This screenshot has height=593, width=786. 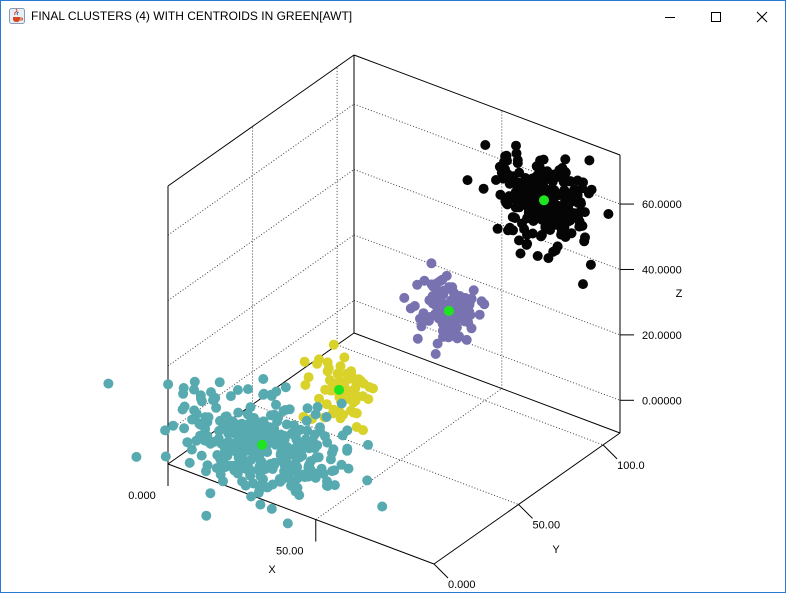 I want to click on y-axis-title: Y, so click(x=556, y=550).